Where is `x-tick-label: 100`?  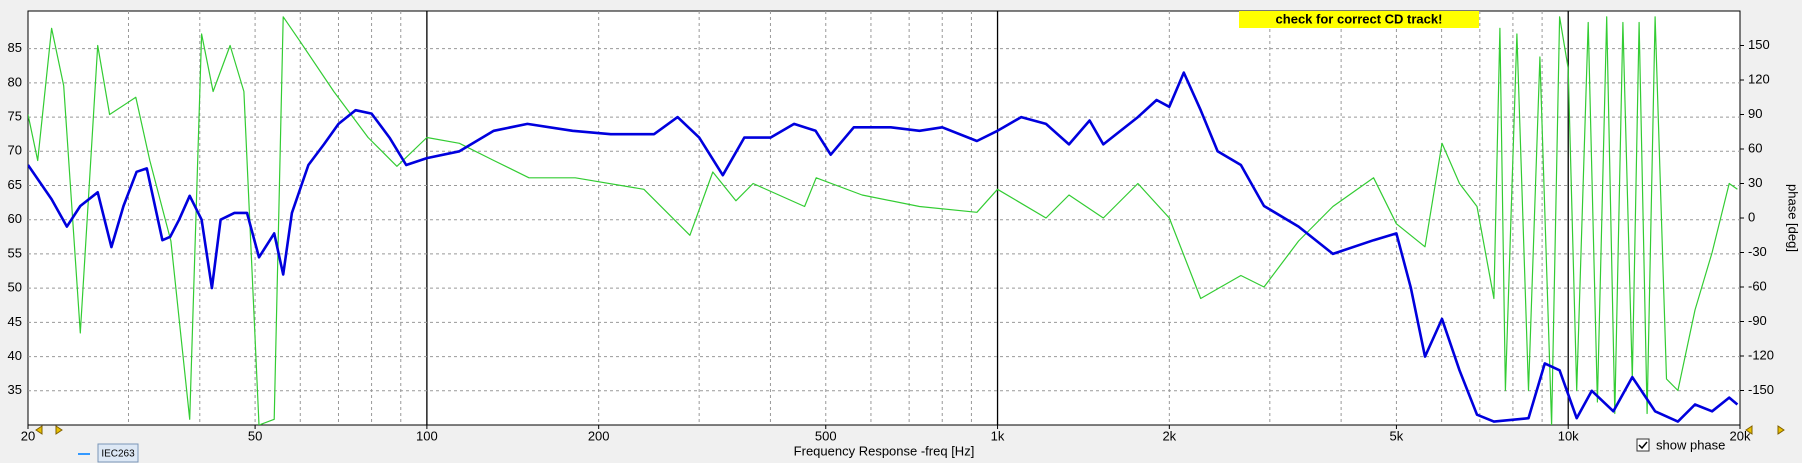
x-tick-label: 100 is located at coordinates (427, 435).